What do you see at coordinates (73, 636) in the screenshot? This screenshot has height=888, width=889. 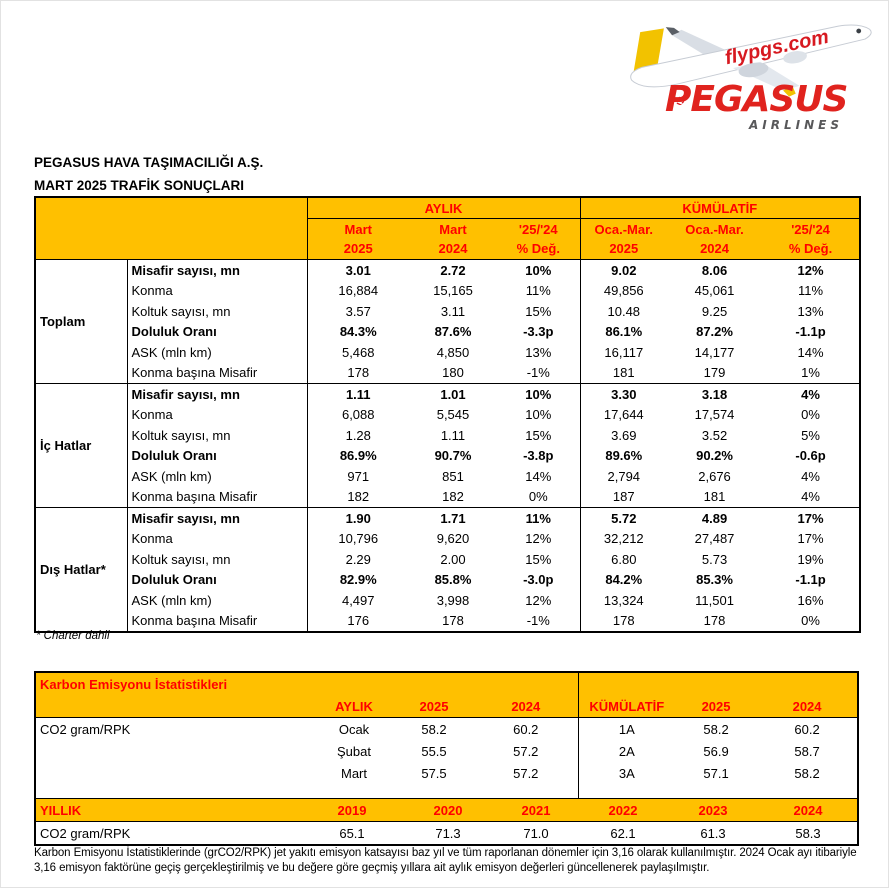 I see `charter-footnote: * Charter dahil` at bounding box center [73, 636].